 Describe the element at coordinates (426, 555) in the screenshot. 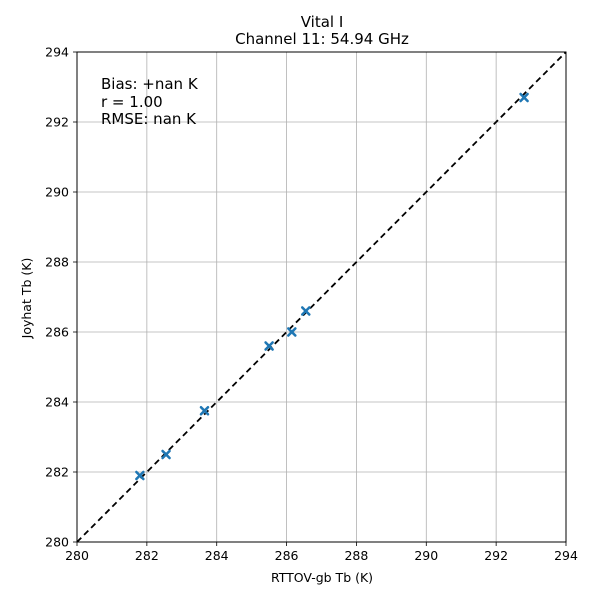

I see `x-tick-label: 290` at that location.